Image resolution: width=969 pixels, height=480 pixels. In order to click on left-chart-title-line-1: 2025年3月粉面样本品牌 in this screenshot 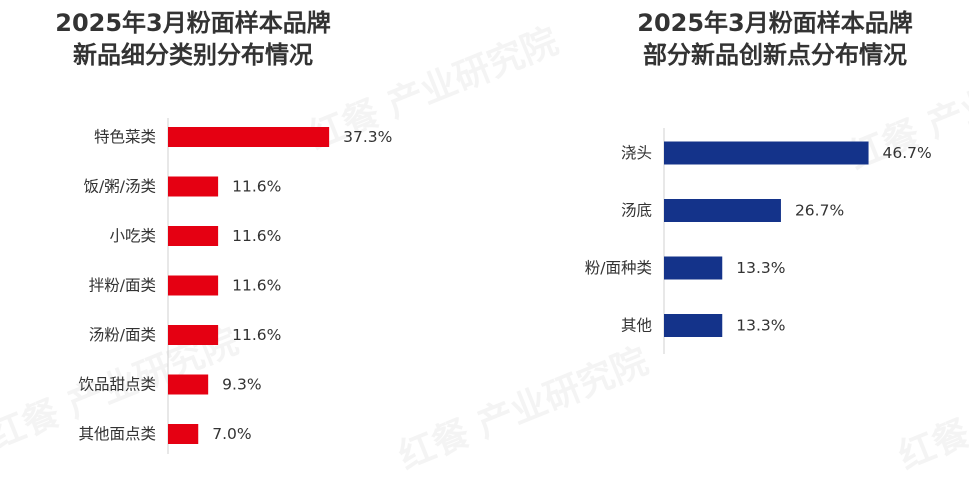, I will do `click(193, 23)`.